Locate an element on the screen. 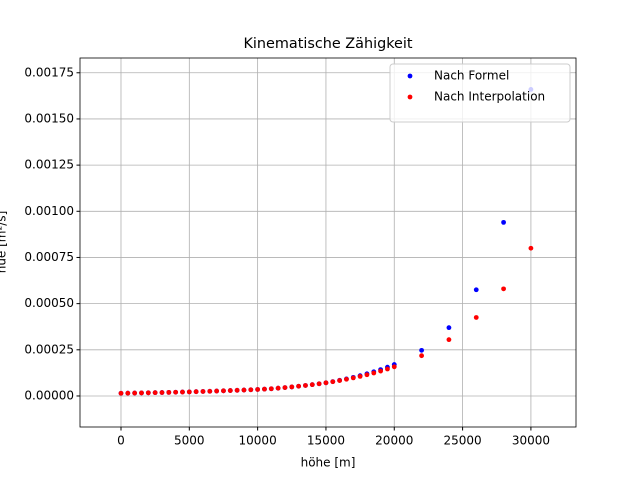  x-tick-label: 25000 is located at coordinates (462, 441).